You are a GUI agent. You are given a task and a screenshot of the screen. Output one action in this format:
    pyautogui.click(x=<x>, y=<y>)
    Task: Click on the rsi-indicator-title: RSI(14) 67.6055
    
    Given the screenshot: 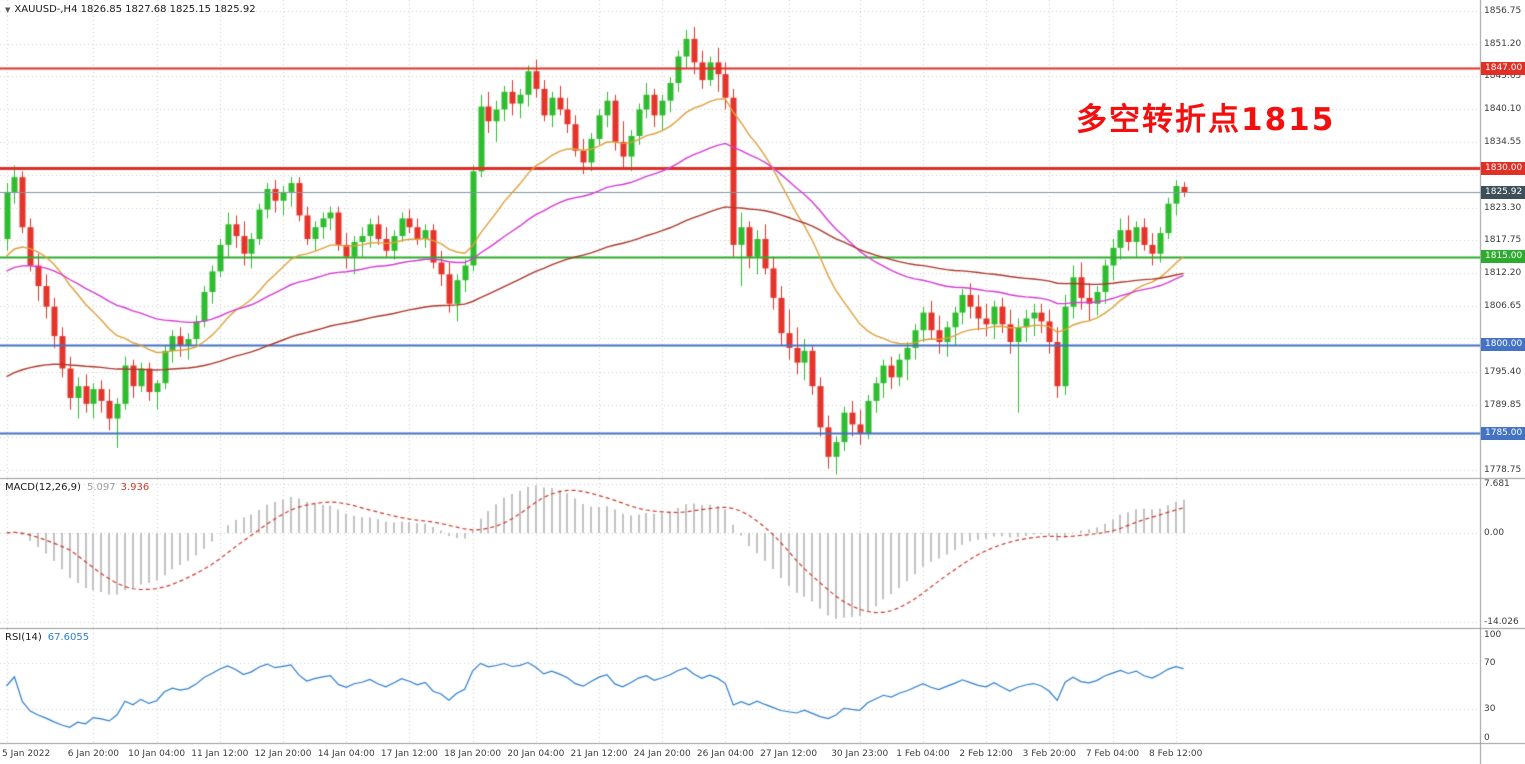 What is the action you would take?
    pyautogui.click(x=47, y=637)
    